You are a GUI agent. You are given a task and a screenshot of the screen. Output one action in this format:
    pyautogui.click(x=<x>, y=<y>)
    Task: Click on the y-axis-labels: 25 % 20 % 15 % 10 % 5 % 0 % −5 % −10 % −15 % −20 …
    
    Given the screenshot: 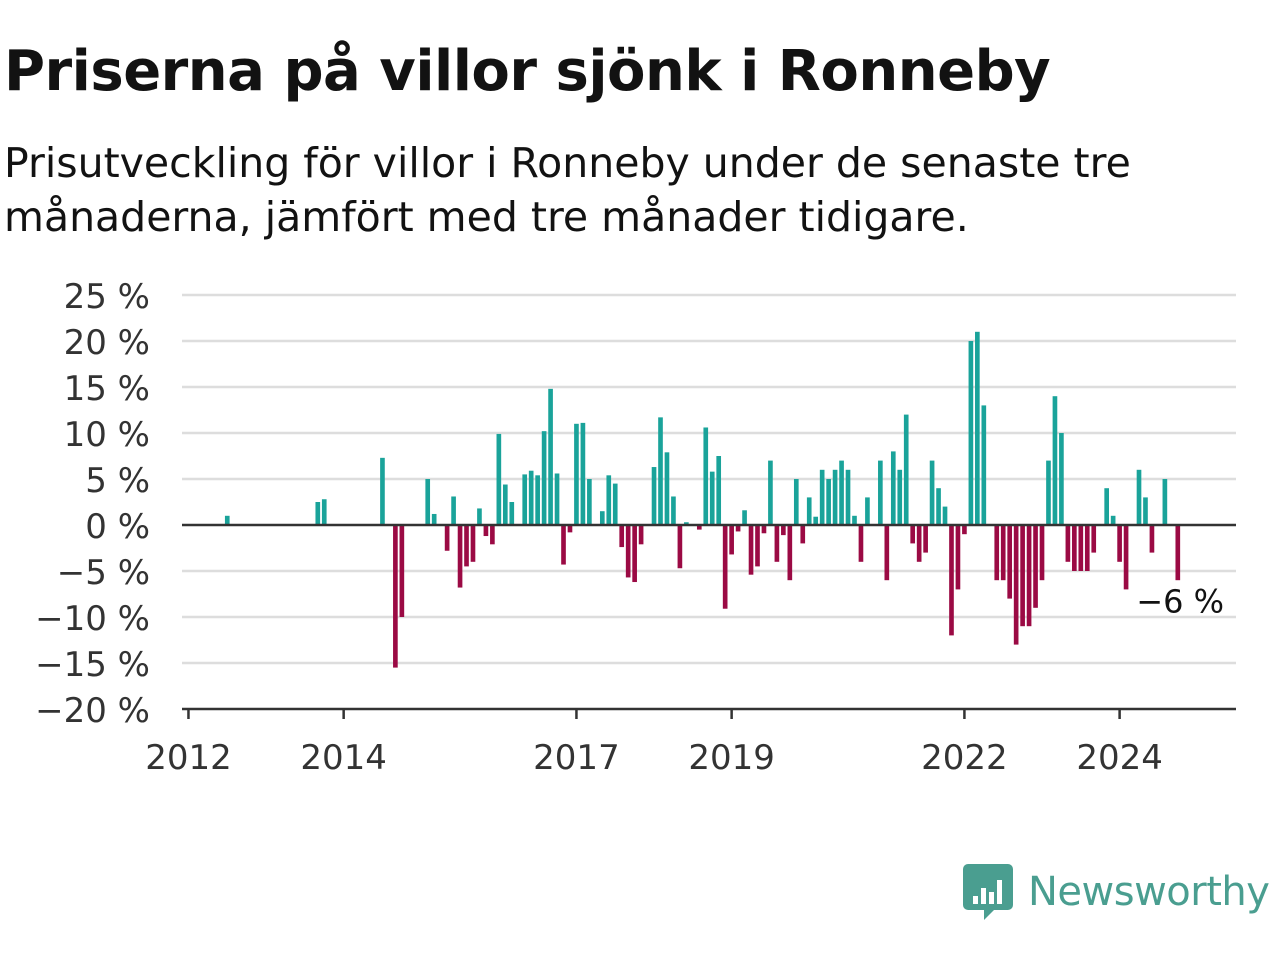 What is the action you would take?
    pyautogui.click(x=92, y=504)
    